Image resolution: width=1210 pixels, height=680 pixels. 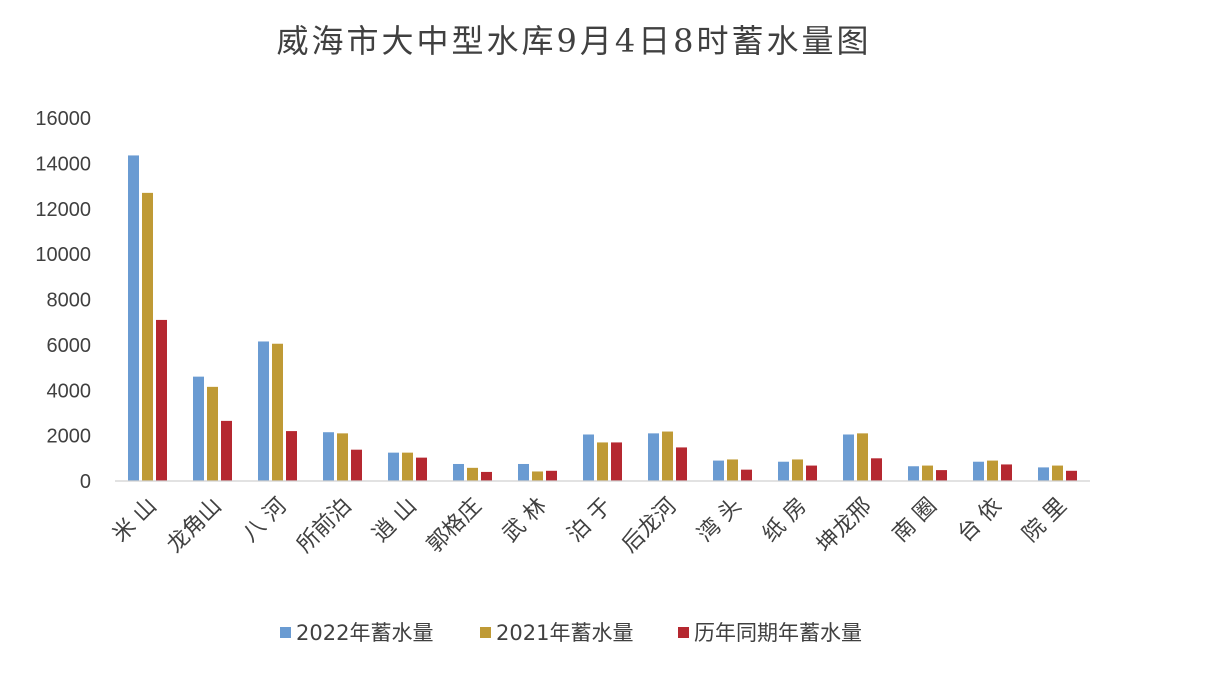 I want to click on y-tick-label: 14000, so click(x=63, y=164).